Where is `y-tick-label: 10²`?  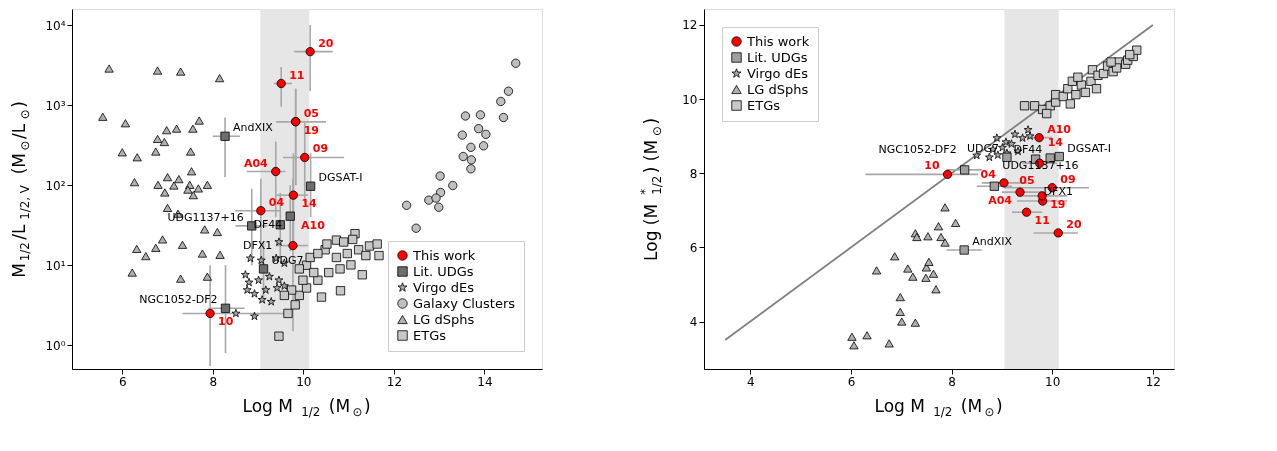
y-tick-label: 10² is located at coordinates (55, 185).